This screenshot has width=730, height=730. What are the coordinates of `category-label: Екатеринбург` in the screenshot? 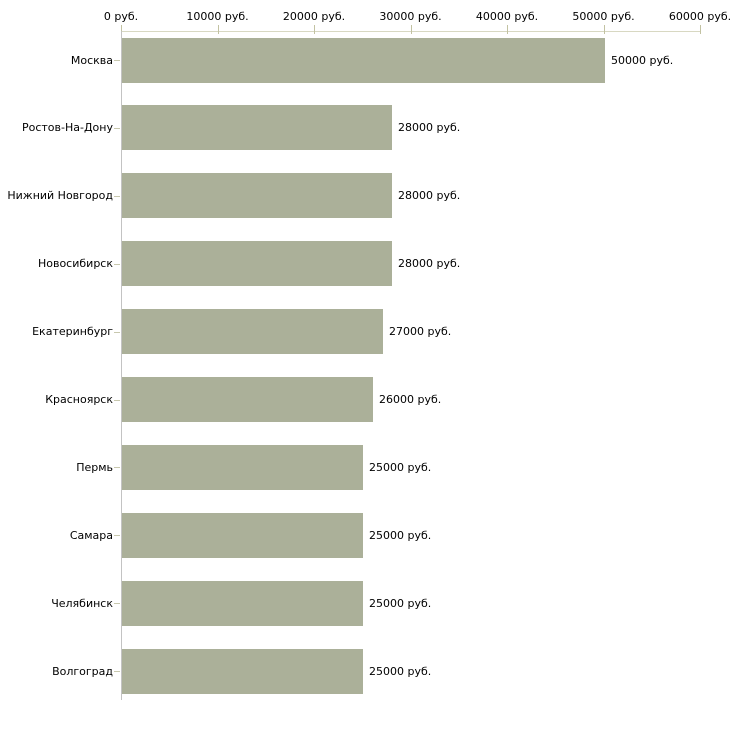 It's located at (72, 331).